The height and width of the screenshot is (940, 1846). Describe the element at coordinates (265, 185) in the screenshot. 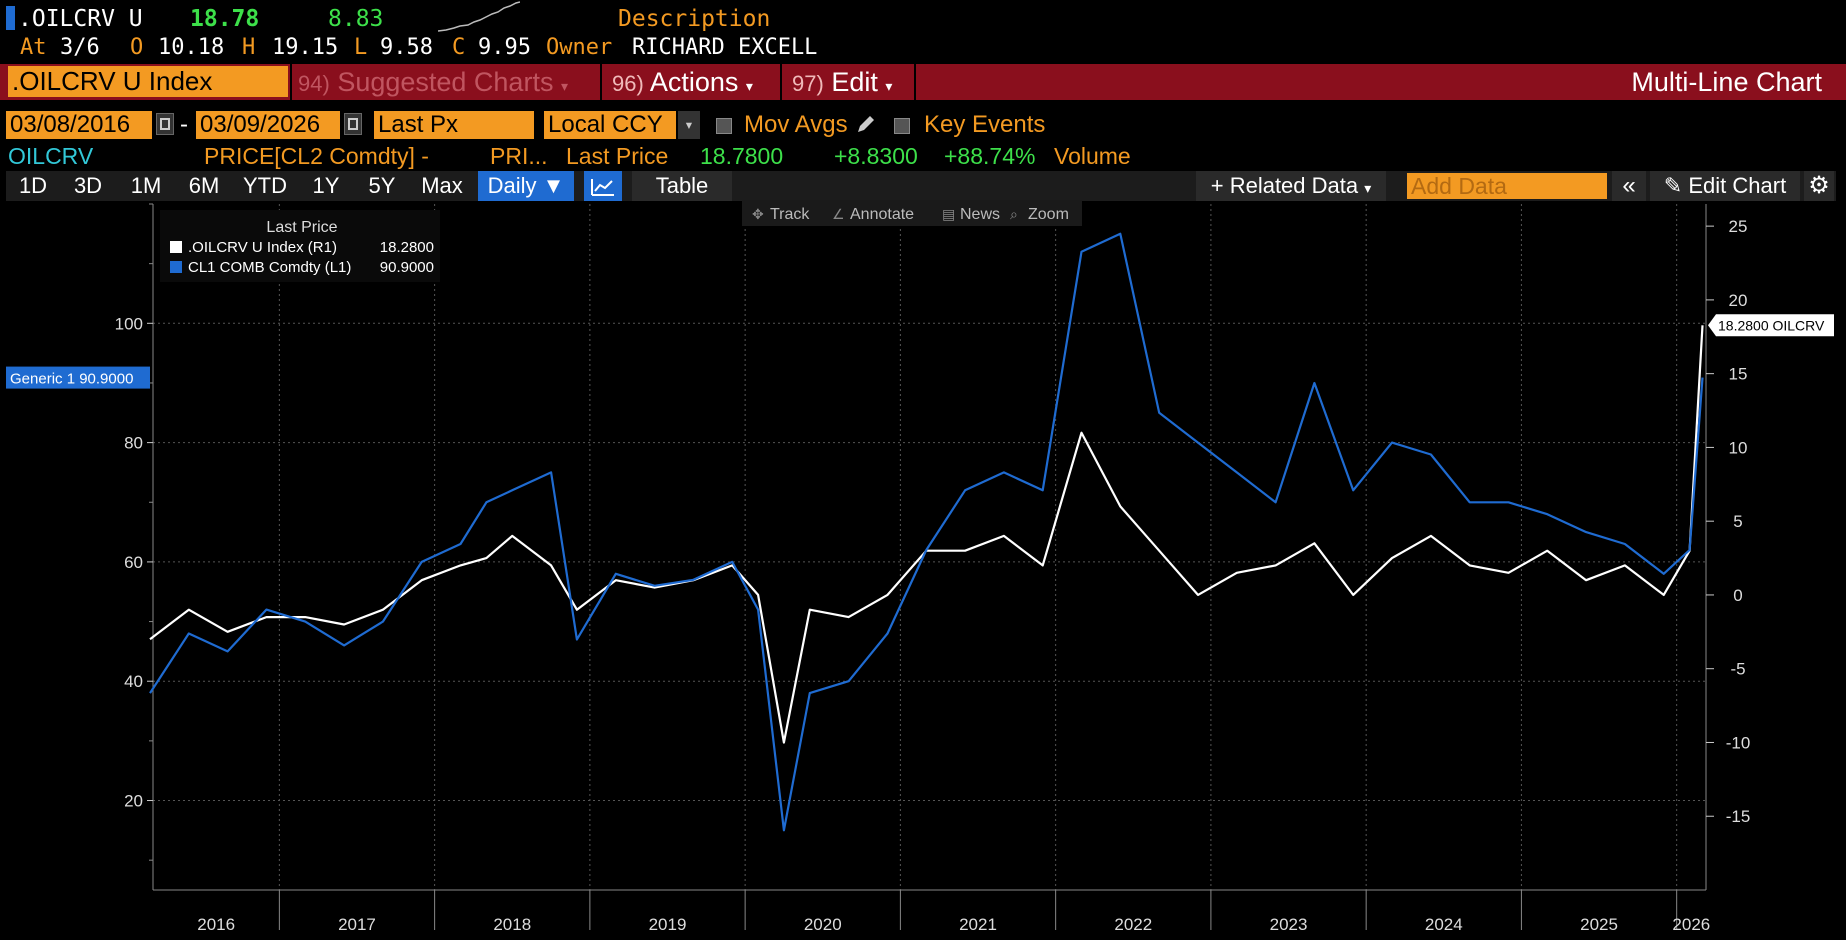

I see `period-ytd: YTD` at that location.